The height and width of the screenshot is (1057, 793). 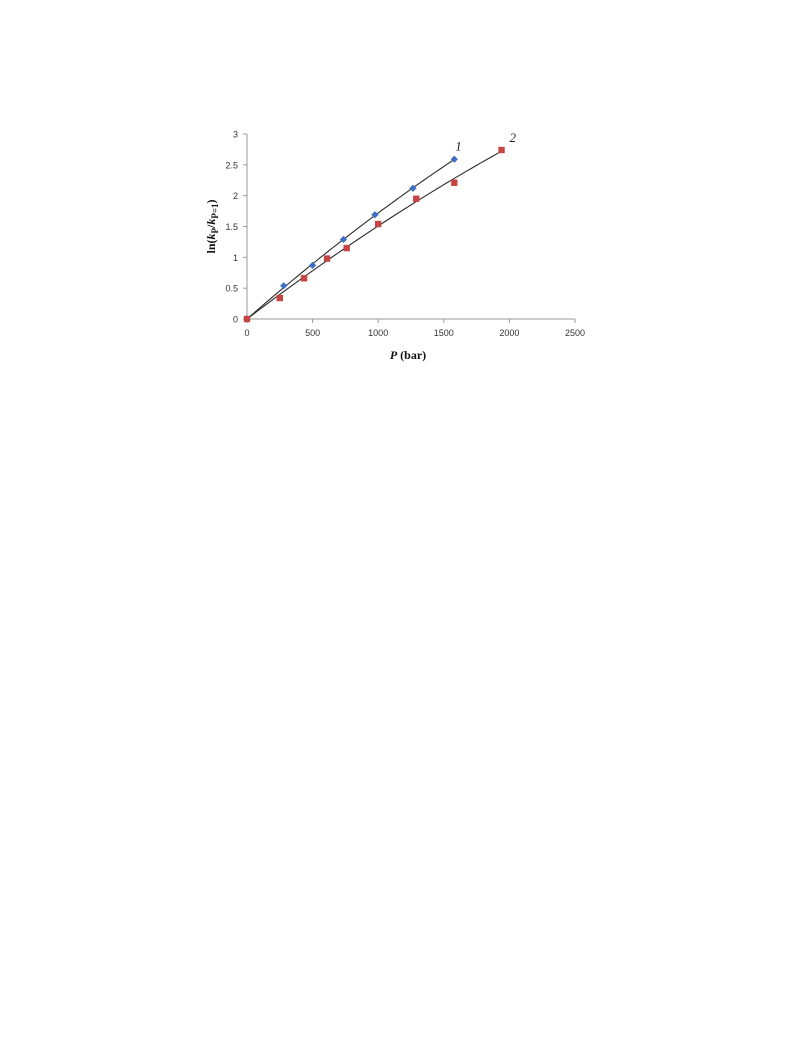 I want to click on y-axis-prefix: ln(, so click(x=211, y=246).